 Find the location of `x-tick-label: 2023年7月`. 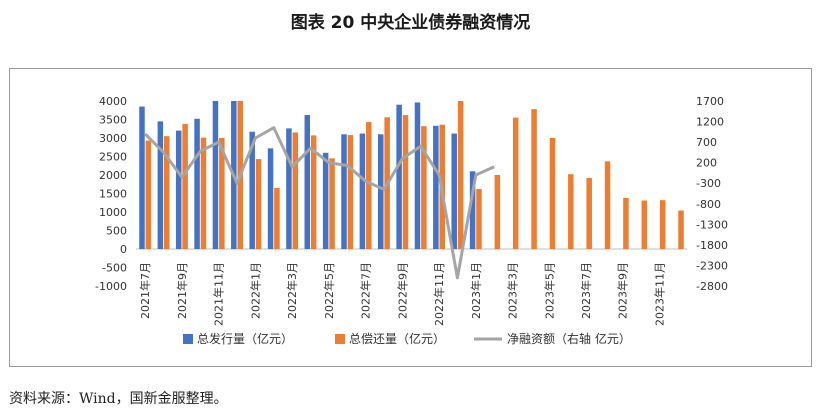

x-tick-label: 2023年7月 is located at coordinates (586, 290).